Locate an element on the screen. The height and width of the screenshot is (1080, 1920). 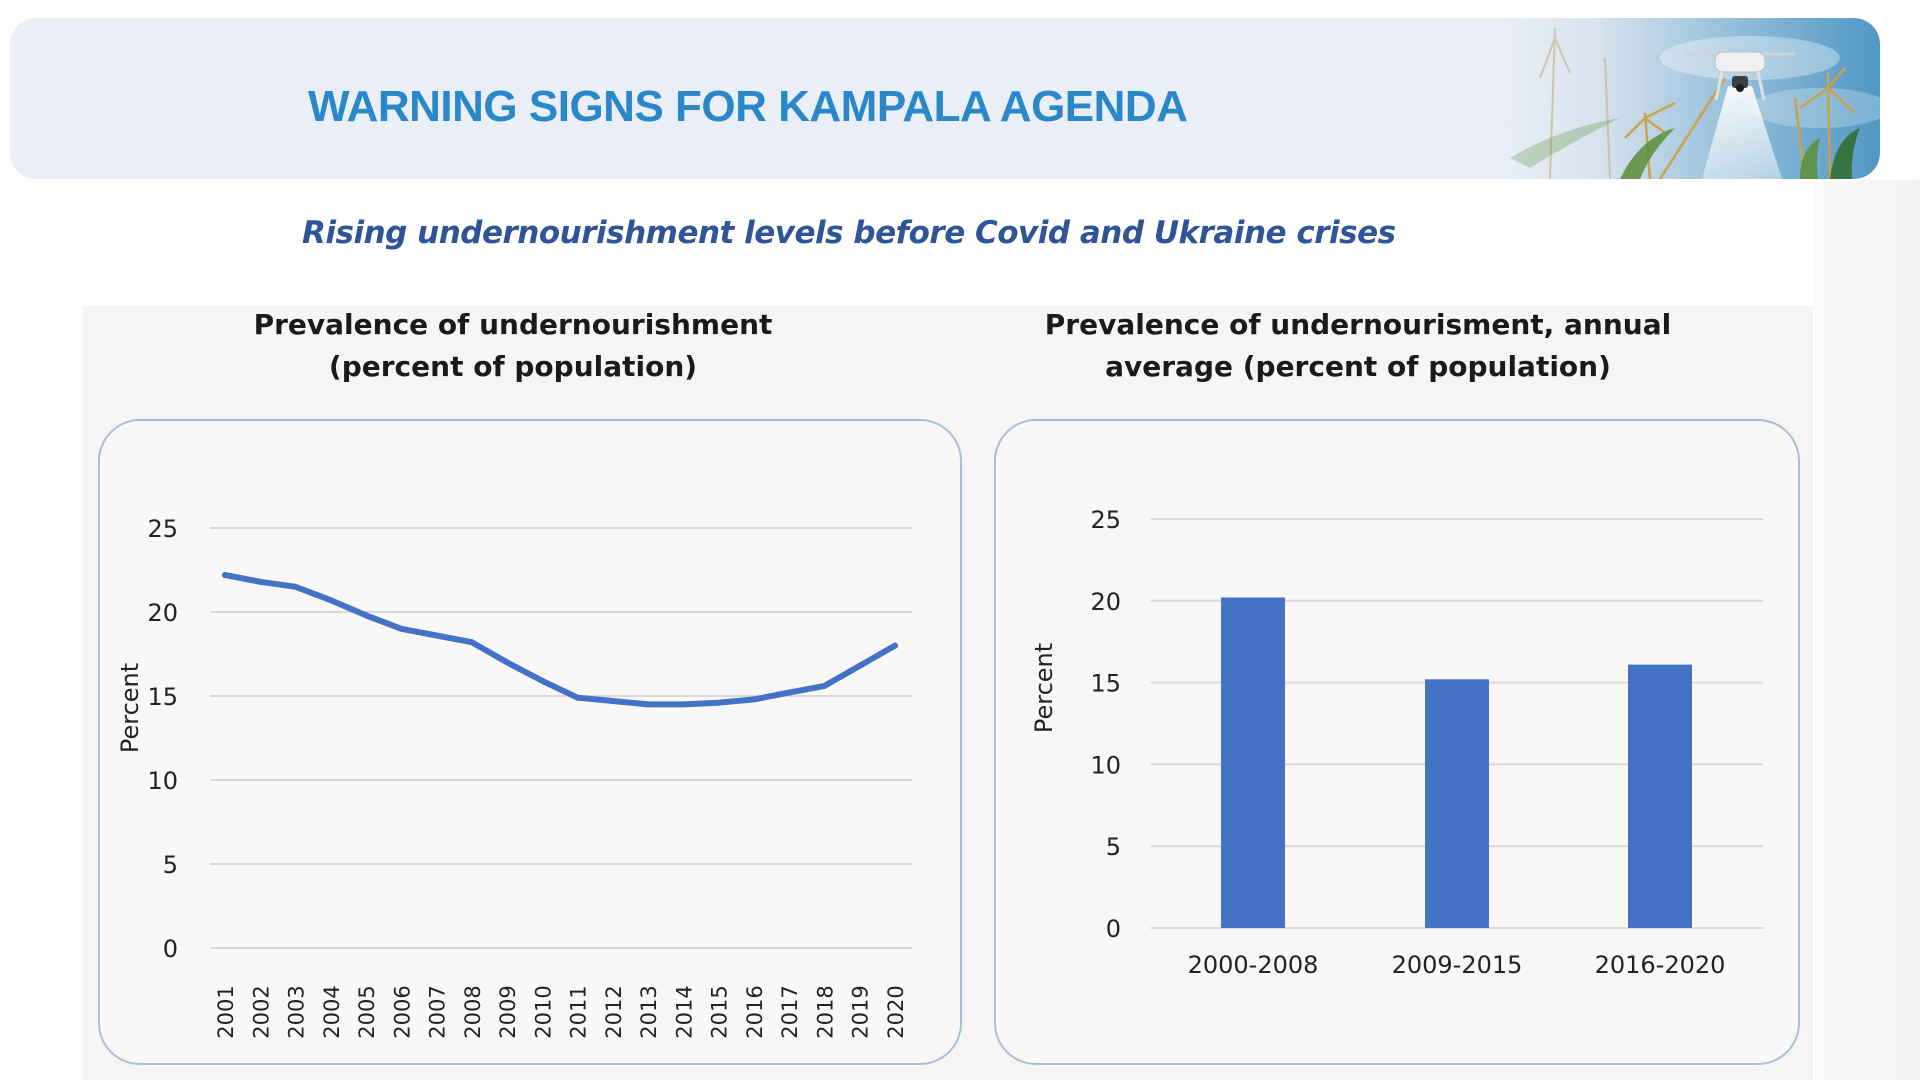
header-banner: WARNING SIGNS FOR KAMPALA AGENDA is located at coordinates (945, 98).